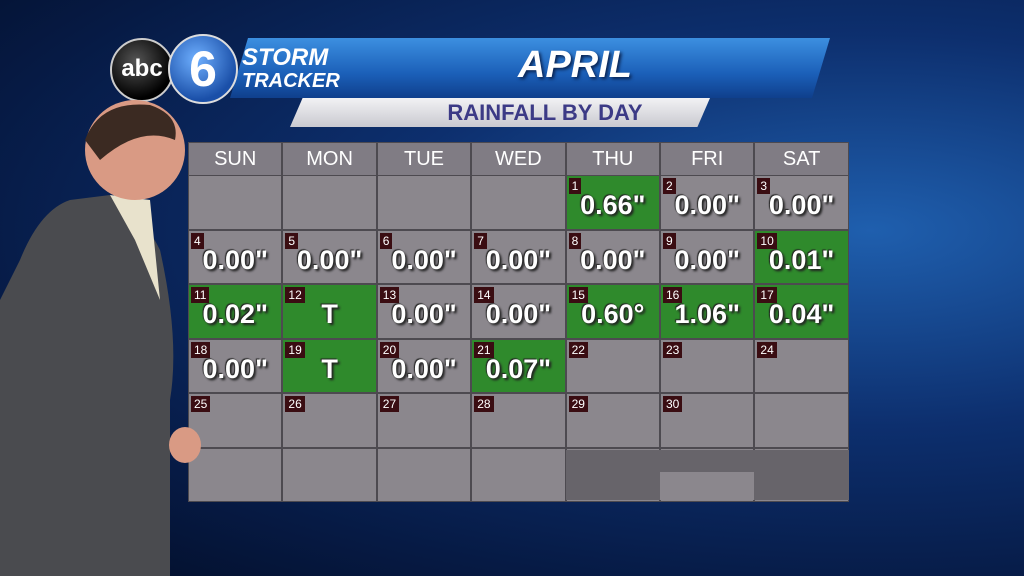 This screenshot has width=1024, height=576. I want to click on day-cell: 8 0.00", so click(612, 256).